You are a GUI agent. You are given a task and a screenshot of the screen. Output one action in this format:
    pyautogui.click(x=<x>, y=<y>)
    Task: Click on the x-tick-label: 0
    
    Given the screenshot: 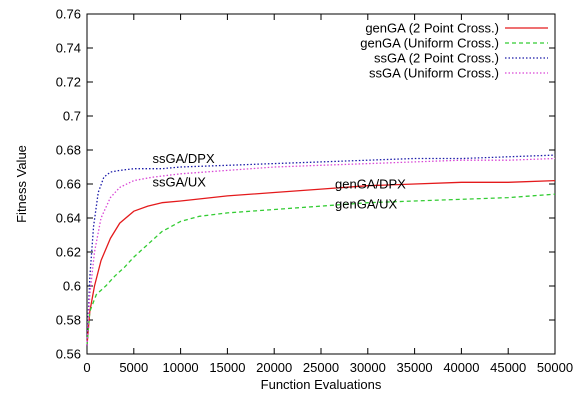 What is the action you would take?
    pyautogui.click(x=86, y=367)
    